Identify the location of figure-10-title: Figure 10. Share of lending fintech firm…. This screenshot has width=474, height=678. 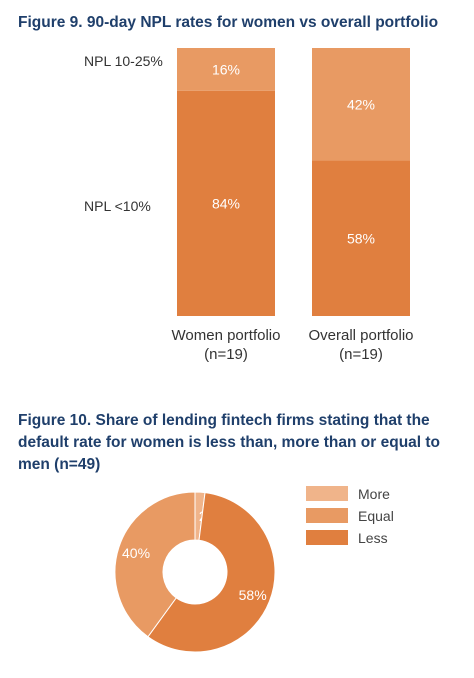
(229, 442).